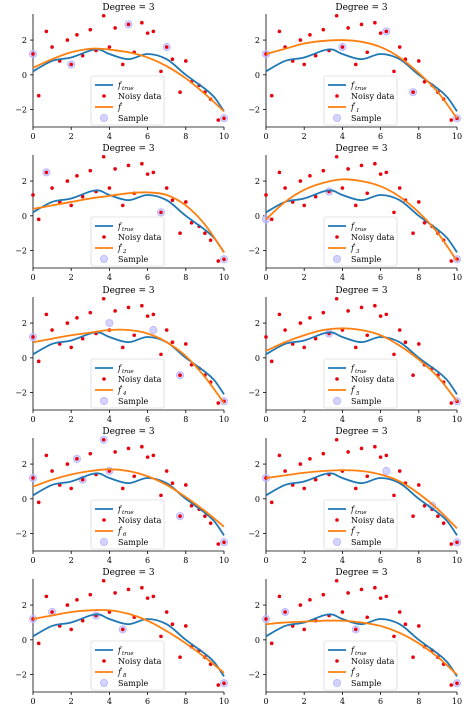  Describe the element at coordinates (224, 419) in the screenshot. I see `x-tick-label: 10` at that location.